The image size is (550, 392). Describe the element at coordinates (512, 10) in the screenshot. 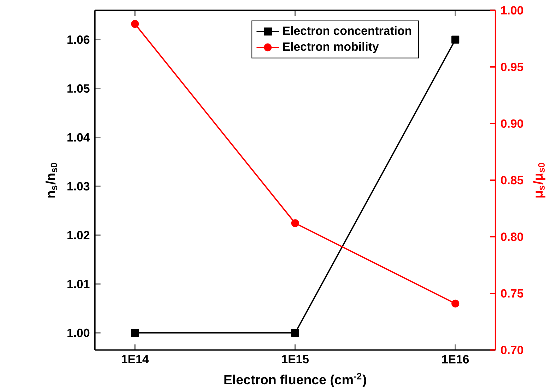

I see `y2-tick-label: 1.00` at that location.